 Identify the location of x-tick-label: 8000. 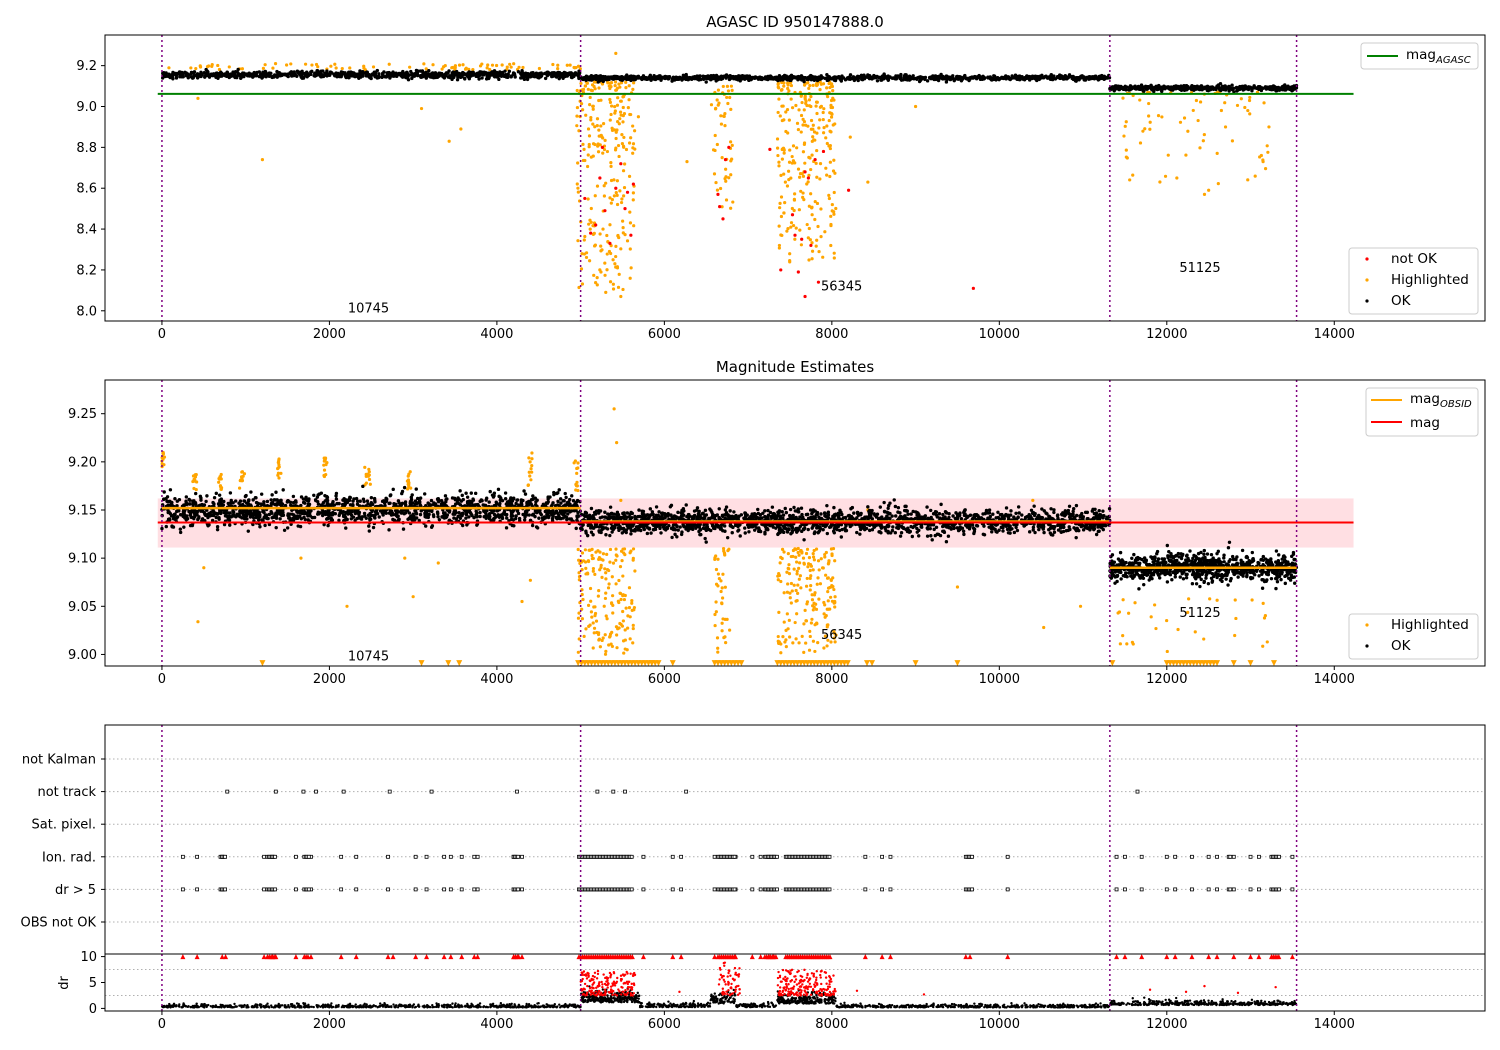
(831, 334).